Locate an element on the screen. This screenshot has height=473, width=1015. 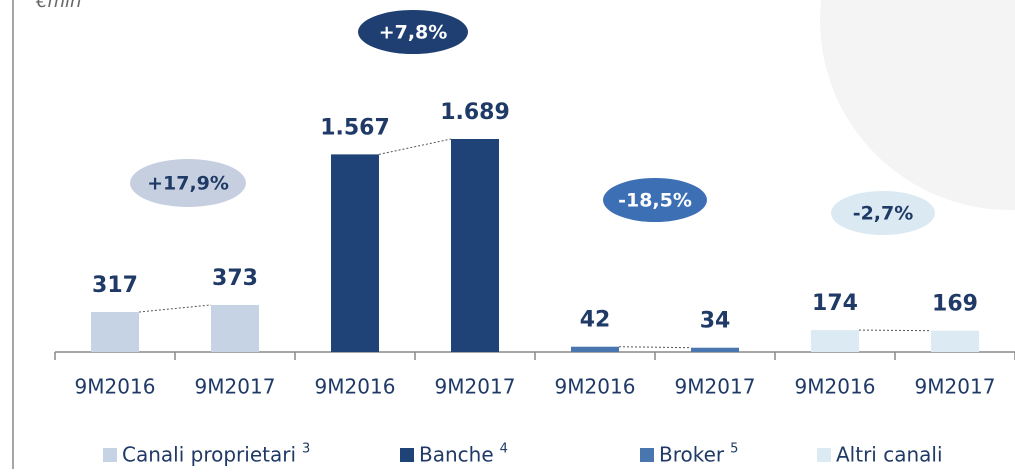
value-label: 373 is located at coordinates (235, 278).